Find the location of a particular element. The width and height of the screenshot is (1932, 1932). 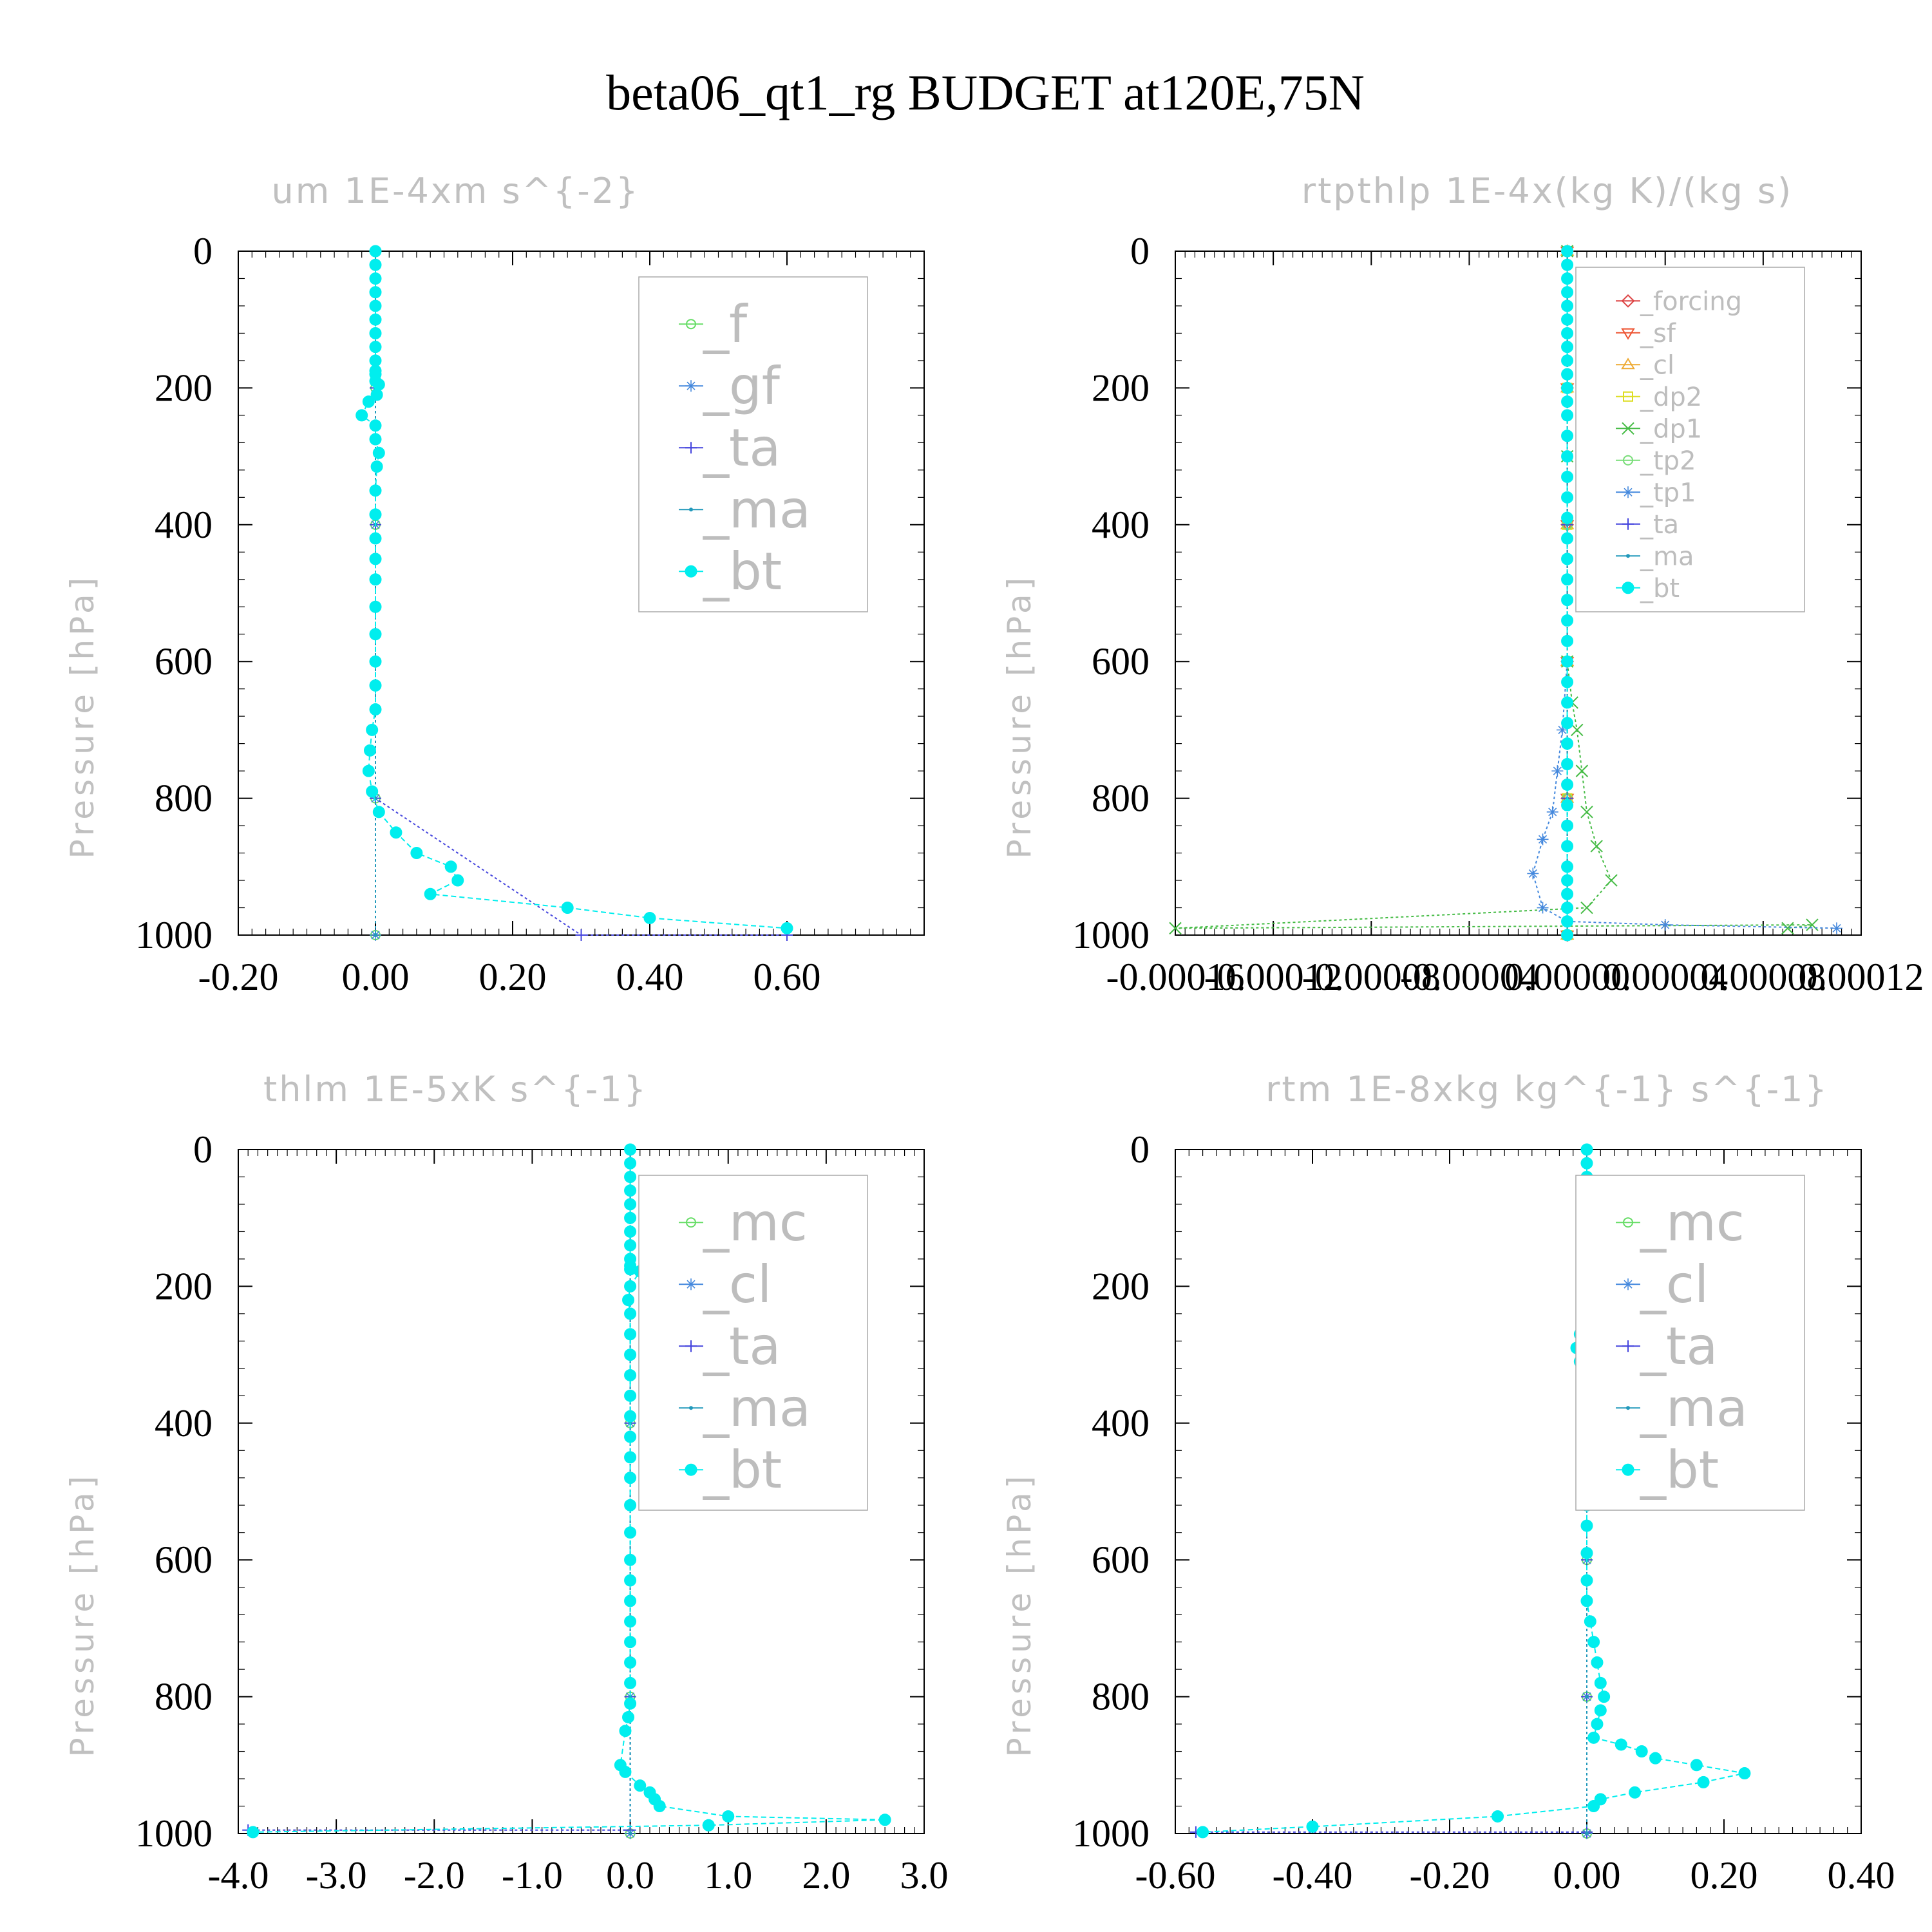

y-tick-label: 0 is located at coordinates (1140, 1149).